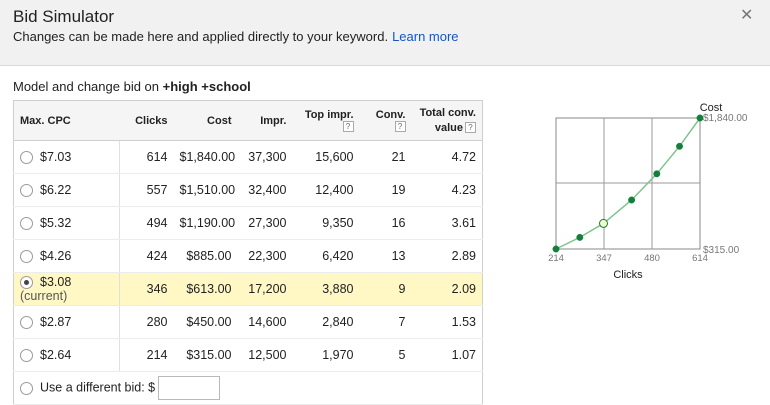  I want to click on bid-cell: $2.87, so click(66, 322).